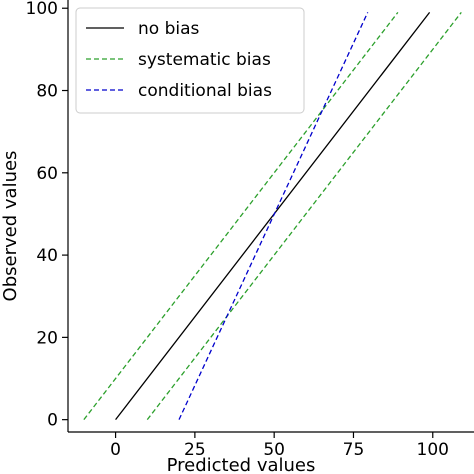 Image resolution: width=474 pixels, height=474 pixels. I want to click on legend-label: no bias, so click(169, 29).